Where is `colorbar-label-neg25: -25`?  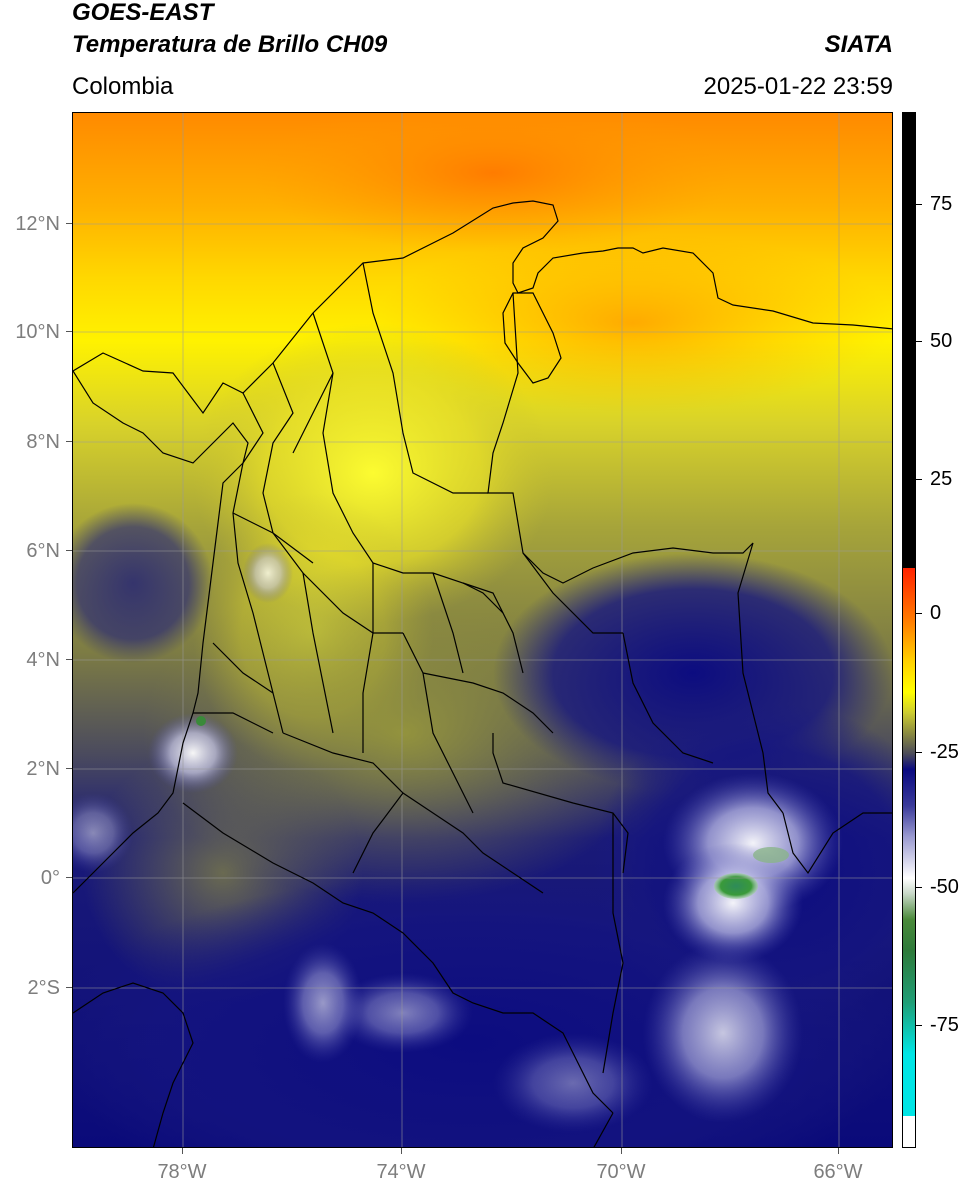 colorbar-label-neg25: -25 is located at coordinates (944, 752).